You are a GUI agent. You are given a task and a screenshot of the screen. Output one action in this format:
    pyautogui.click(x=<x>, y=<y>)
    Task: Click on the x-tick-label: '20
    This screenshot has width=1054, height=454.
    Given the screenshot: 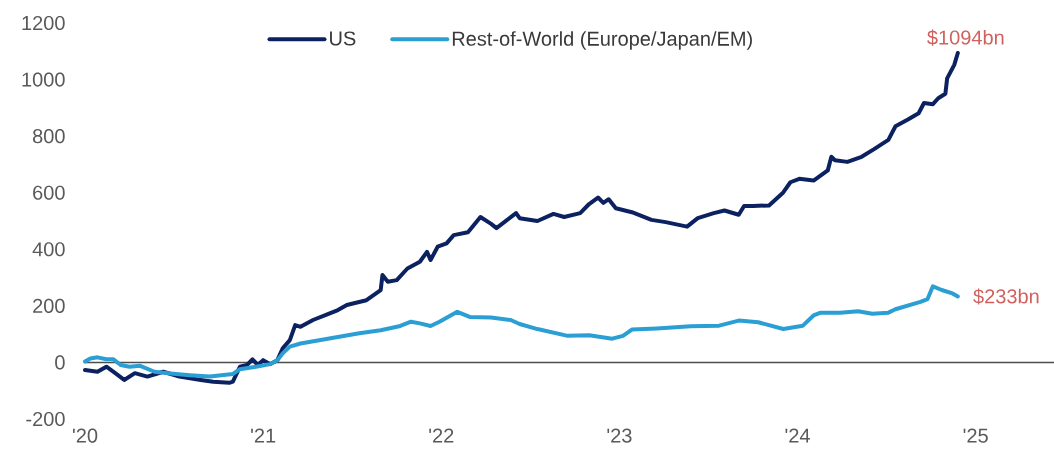 What is the action you would take?
    pyautogui.click(x=85, y=435)
    